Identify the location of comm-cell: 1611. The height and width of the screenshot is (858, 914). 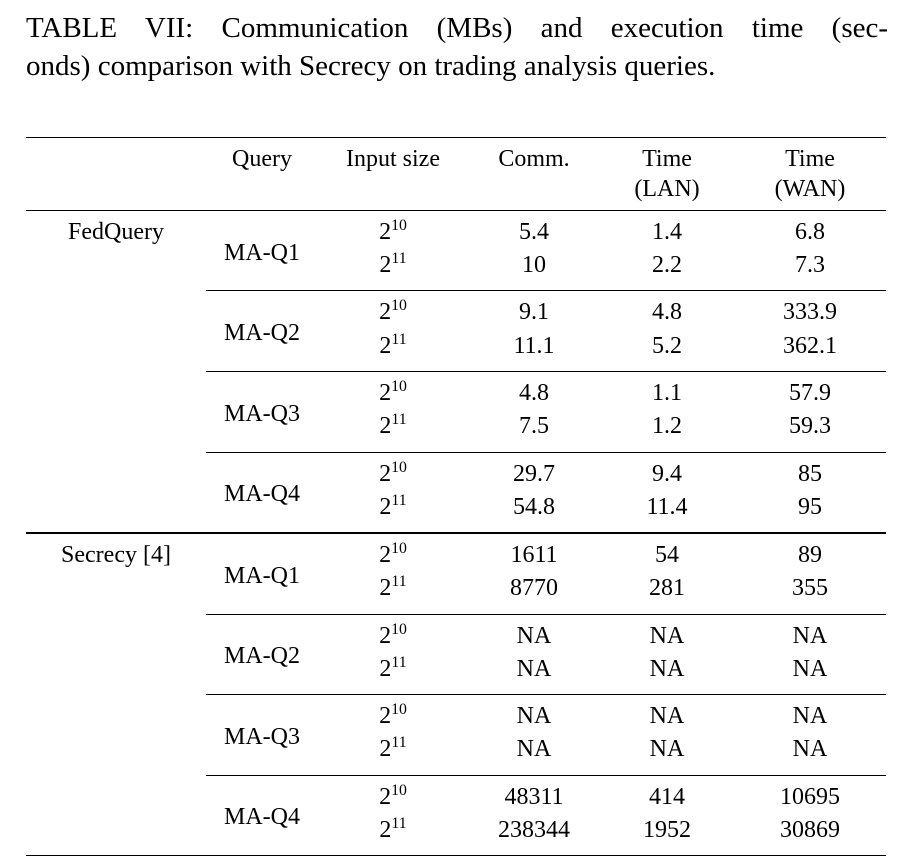
(534, 552).